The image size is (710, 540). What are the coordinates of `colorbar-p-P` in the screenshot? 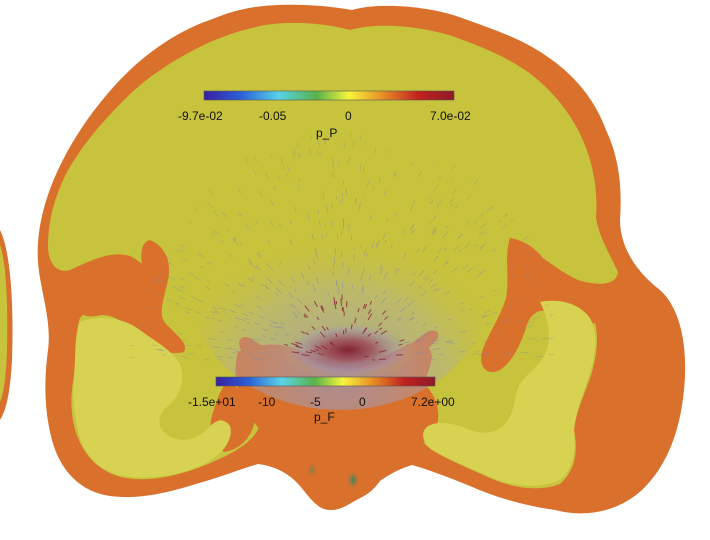 It's located at (329, 95).